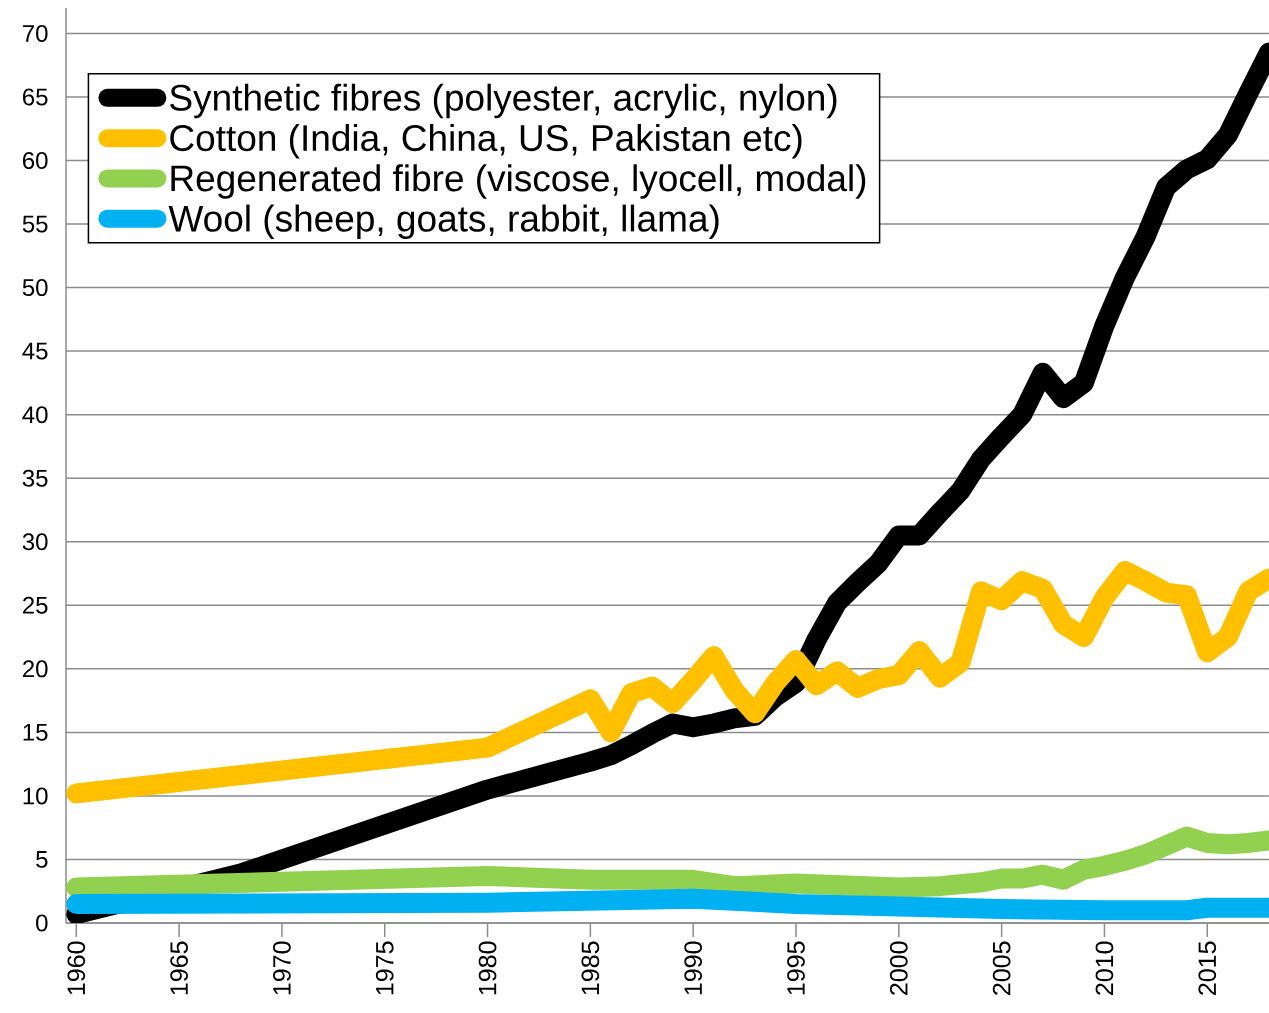 The height and width of the screenshot is (1013, 1269). Describe the element at coordinates (35, 478) in the screenshot. I see `y-tick-label: 35` at that location.